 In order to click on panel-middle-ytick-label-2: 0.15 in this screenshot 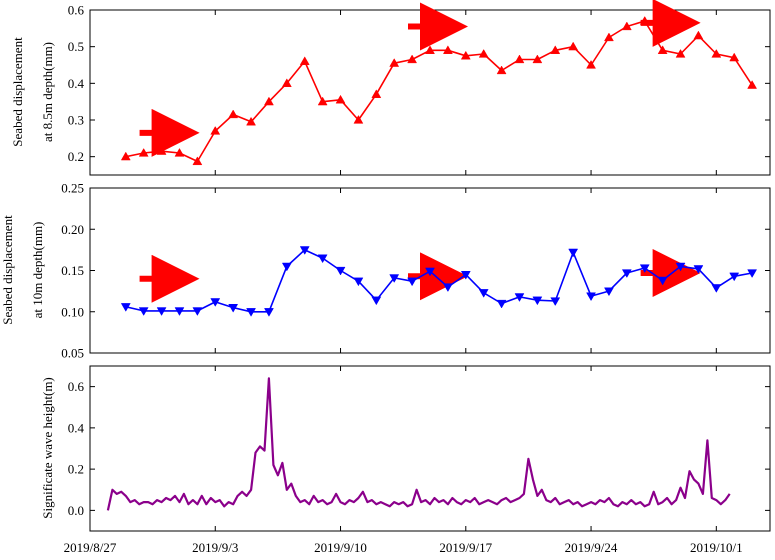, I will do `click(72, 270)`.